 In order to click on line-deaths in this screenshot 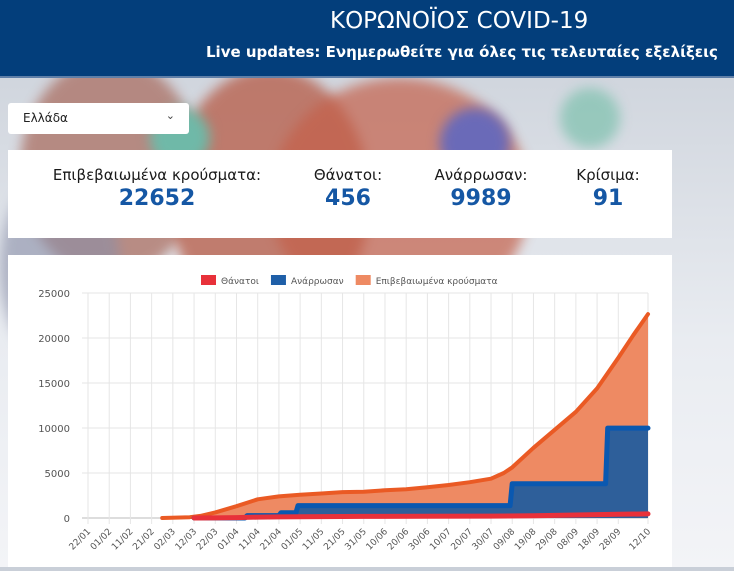, I will do `click(421, 516)`.